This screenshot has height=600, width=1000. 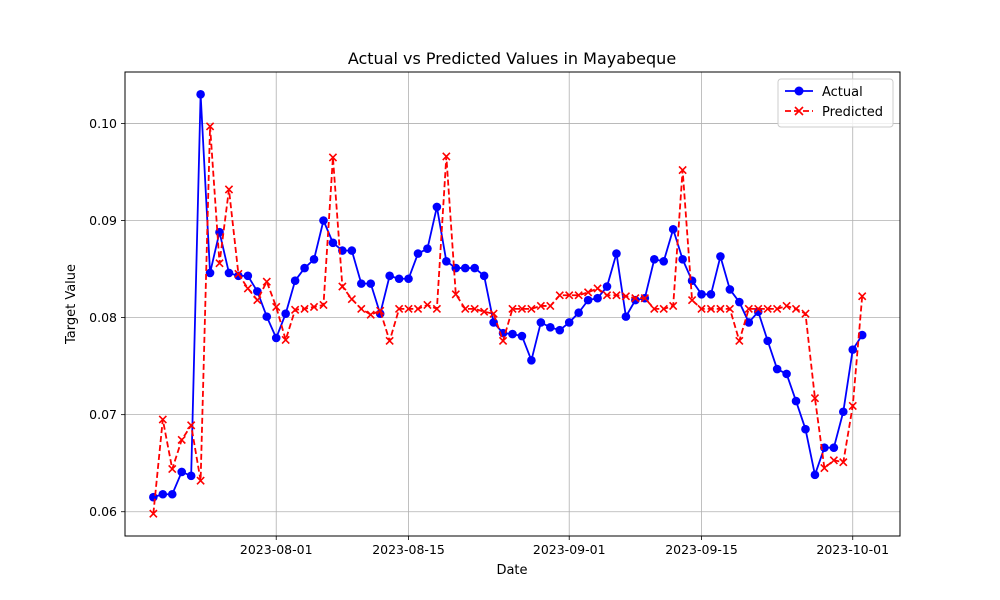 What do you see at coordinates (842, 92) in the screenshot?
I see `legend-label-actual: Actual` at bounding box center [842, 92].